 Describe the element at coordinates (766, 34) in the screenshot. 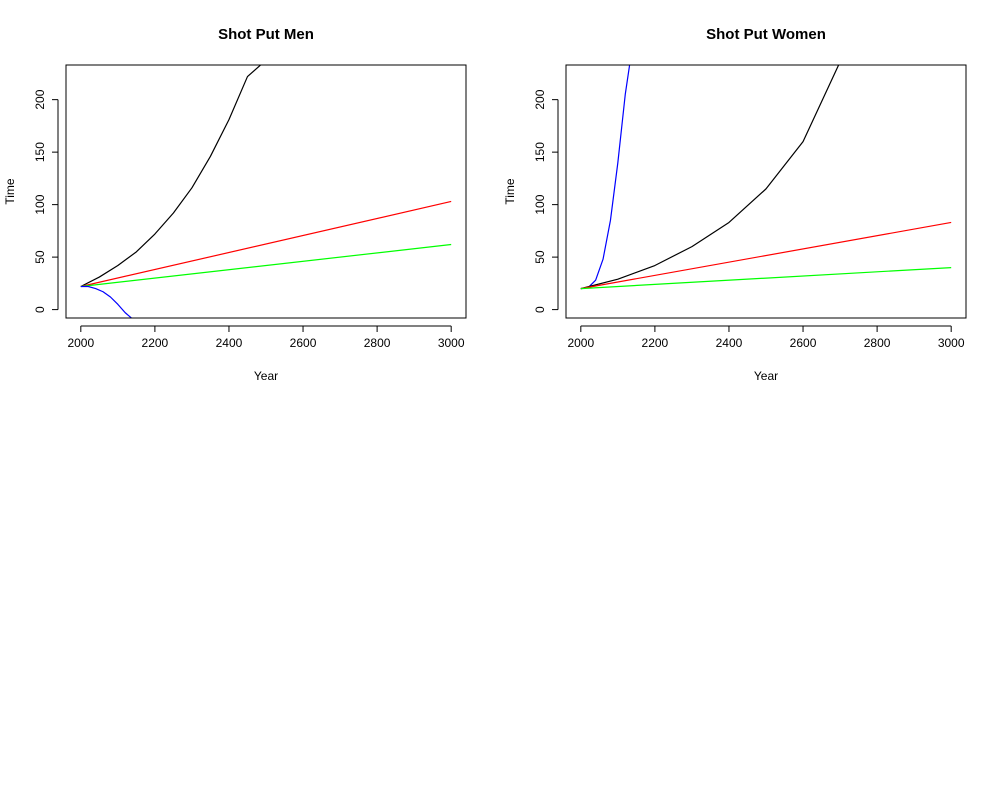

I see `chart-title: Shot Put Women` at that location.